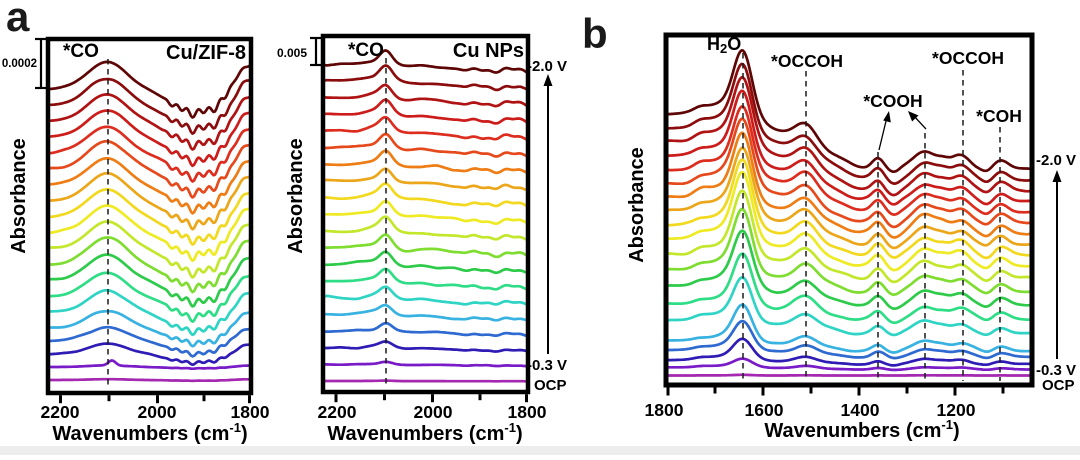  Describe the element at coordinates (18, 20) in the screenshot. I see `svg-text: a` at that location.